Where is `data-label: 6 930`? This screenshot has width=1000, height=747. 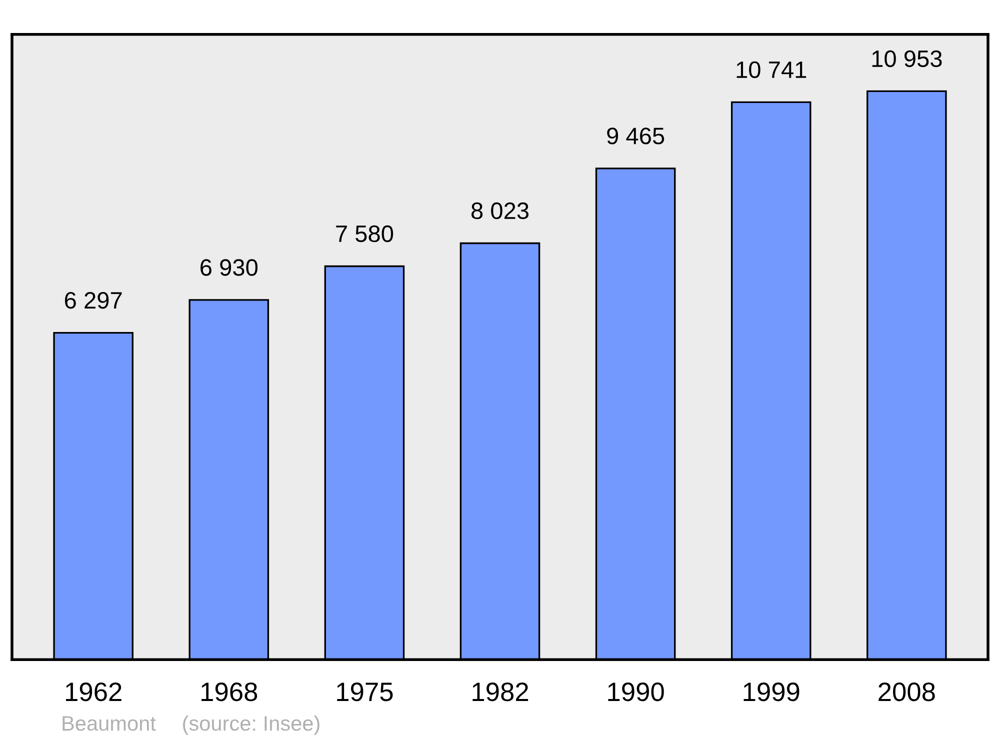
data-label: 6 930 is located at coordinates (229, 267).